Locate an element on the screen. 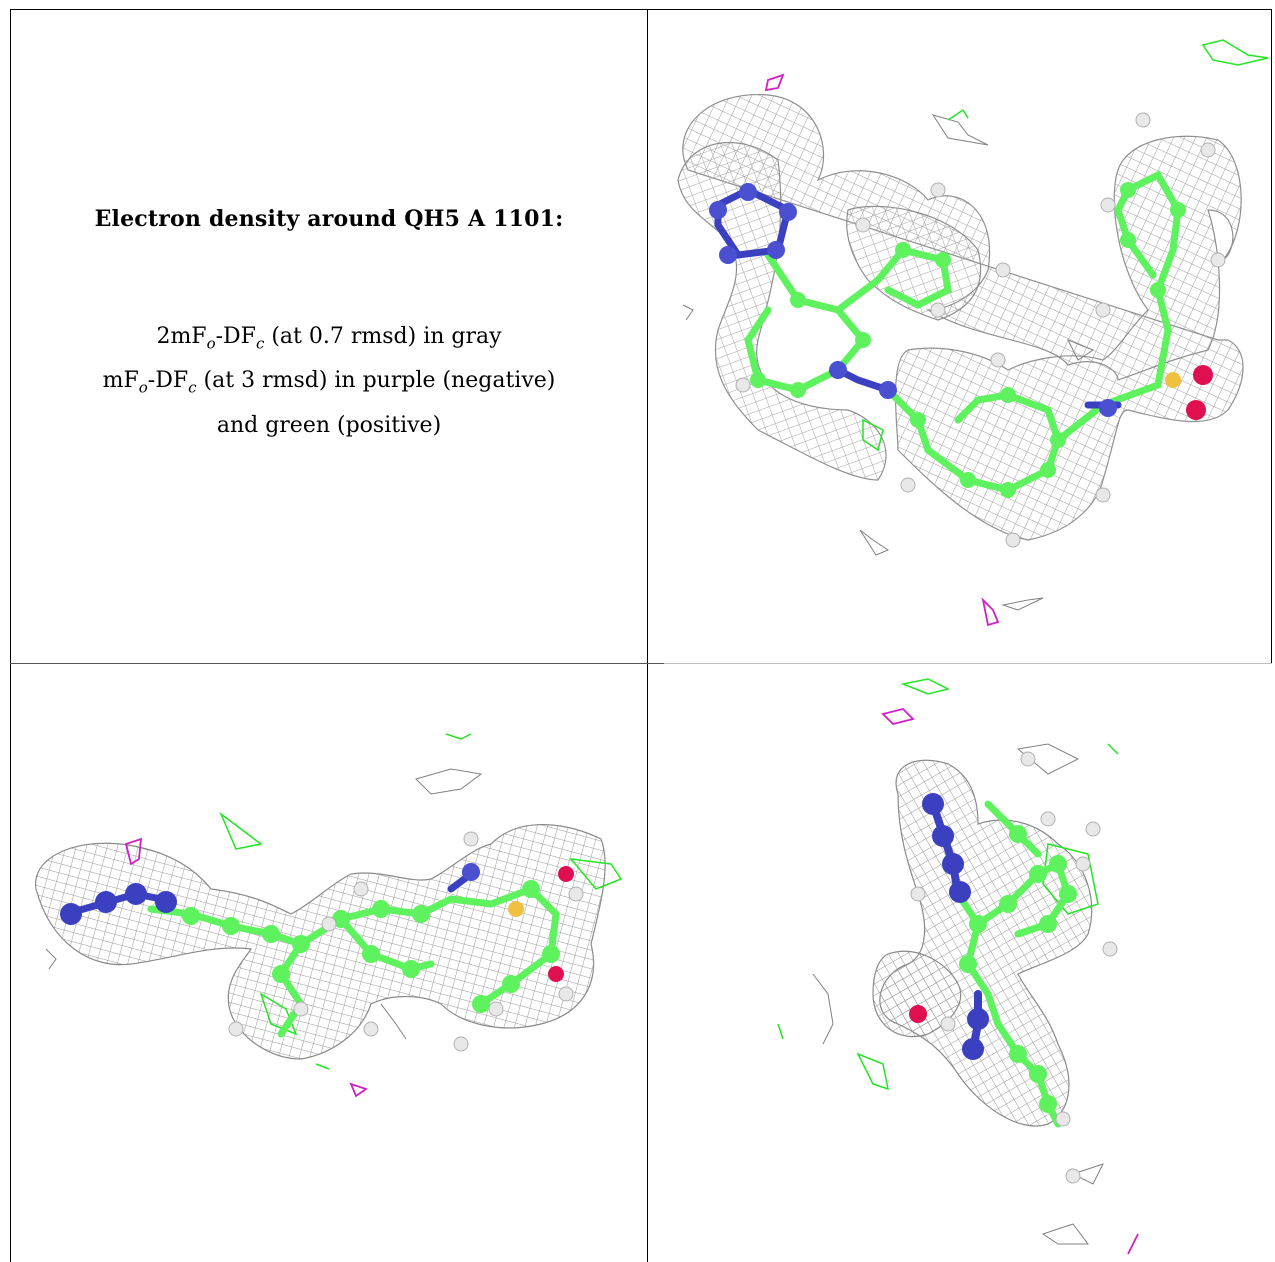 The width and height of the screenshot is (1275, 1262). caption-title: Electron density around QH5 A 1101: is located at coordinates (329, 219).